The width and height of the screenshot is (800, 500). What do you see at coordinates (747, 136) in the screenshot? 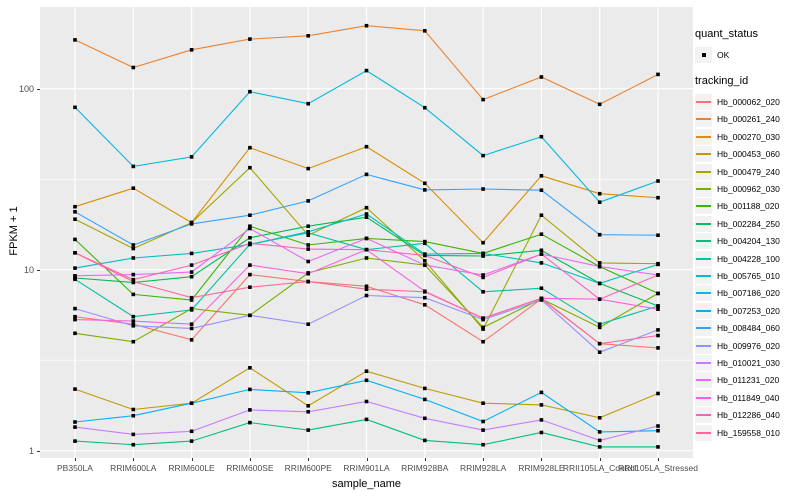
I see `legend-entry-Hb_000270_030: Hb_000270_030` at bounding box center [747, 136].